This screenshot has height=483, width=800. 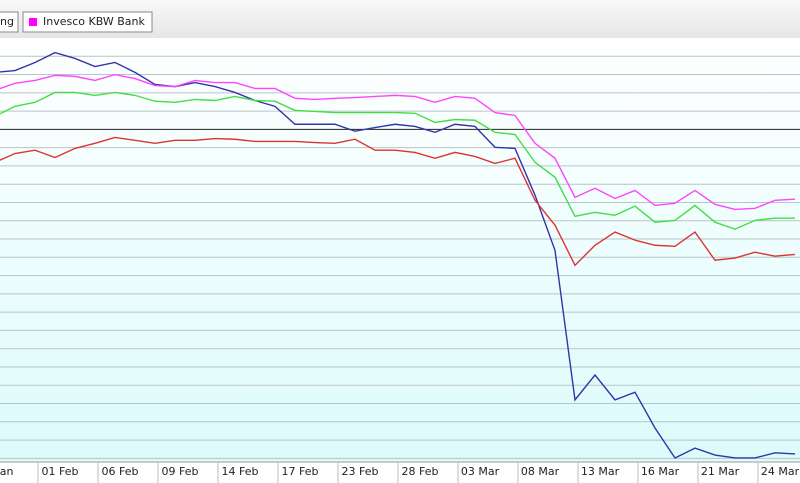 I want to click on x-axis-band, so click(x=400, y=472).